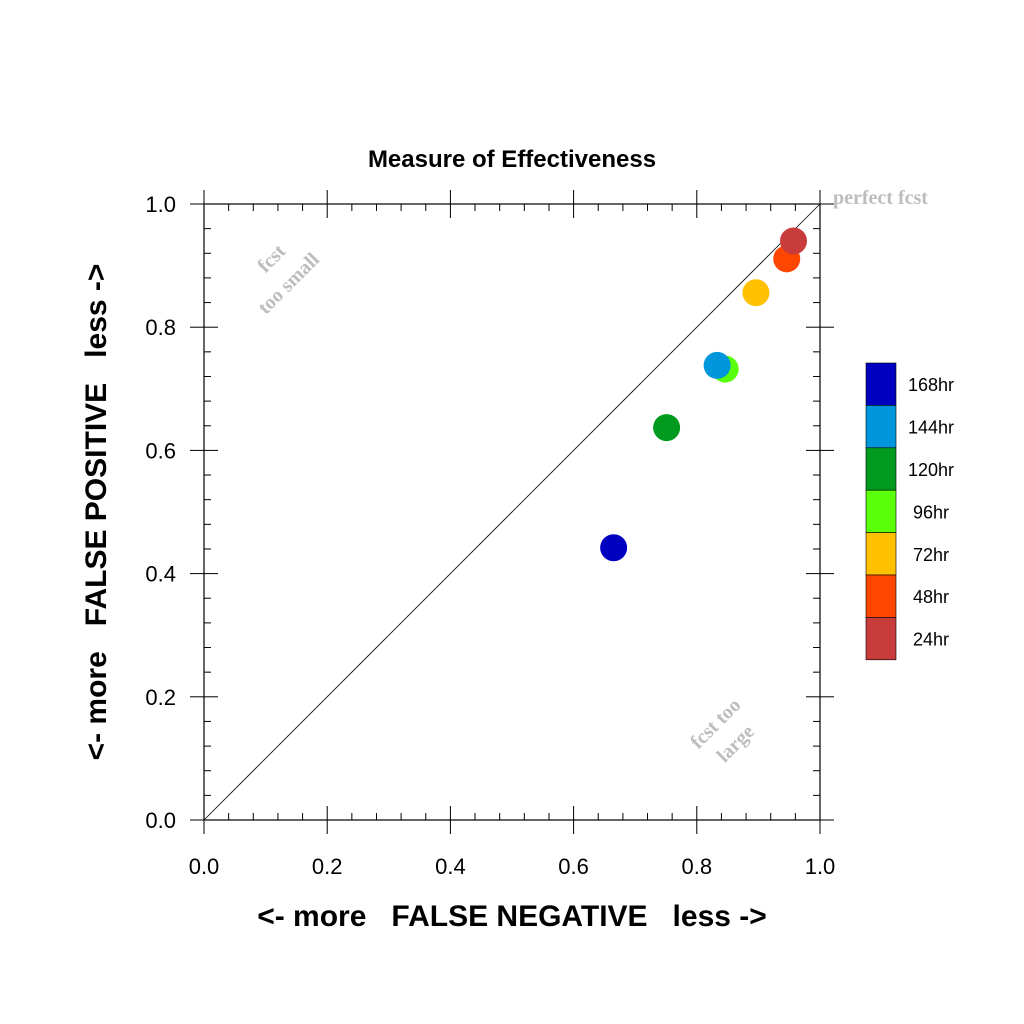 This screenshot has height=1024, width=1024. What do you see at coordinates (160, 204) in the screenshot?
I see `y-tick-label: 1.0` at bounding box center [160, 204].